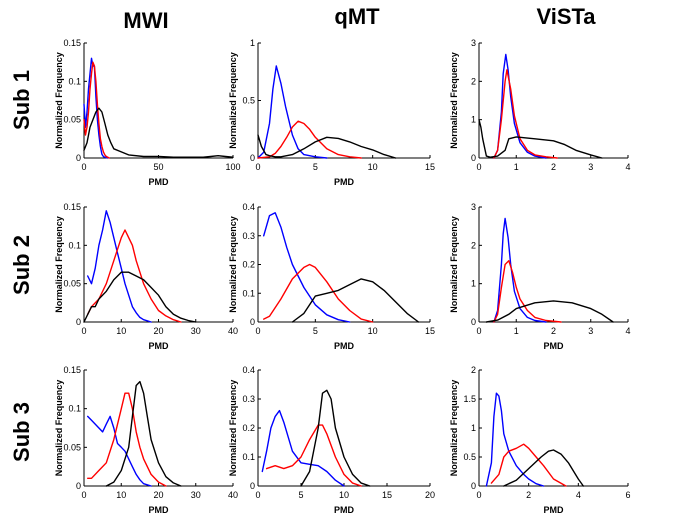 The height and width of the screenshot is (532, 678). Describe the element at coordinates (248, 399) in the screenshot. I see `y-tick-label: 0.3` at that location.